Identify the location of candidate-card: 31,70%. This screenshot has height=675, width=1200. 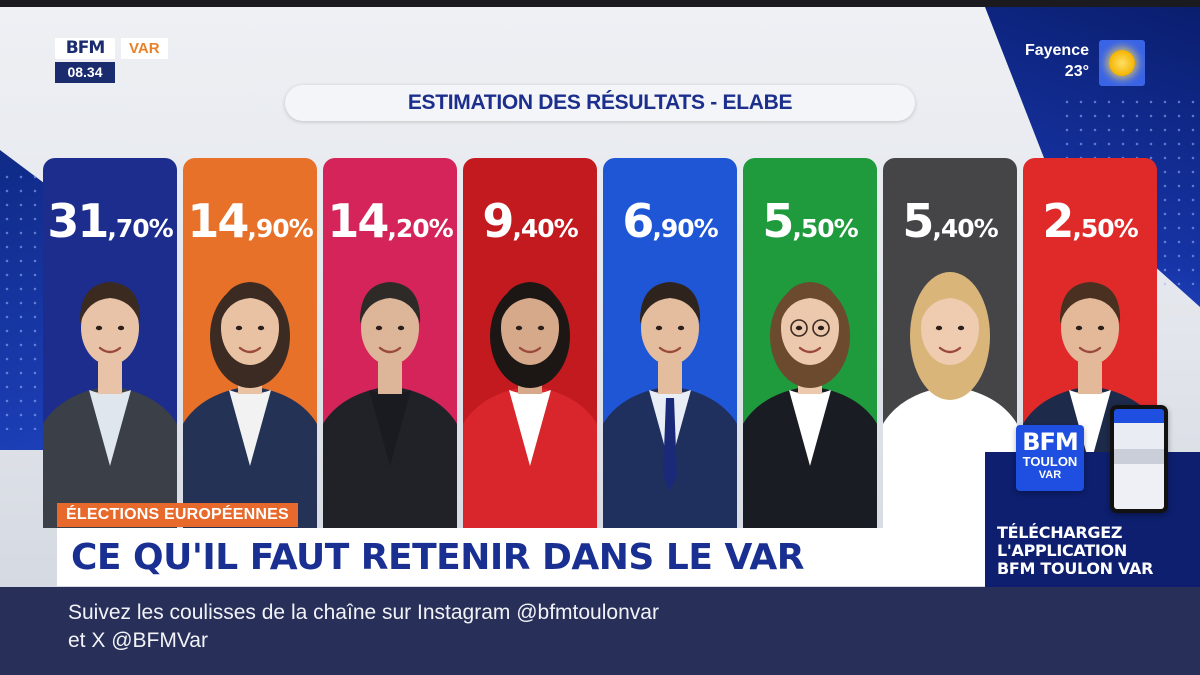
(110, 343).